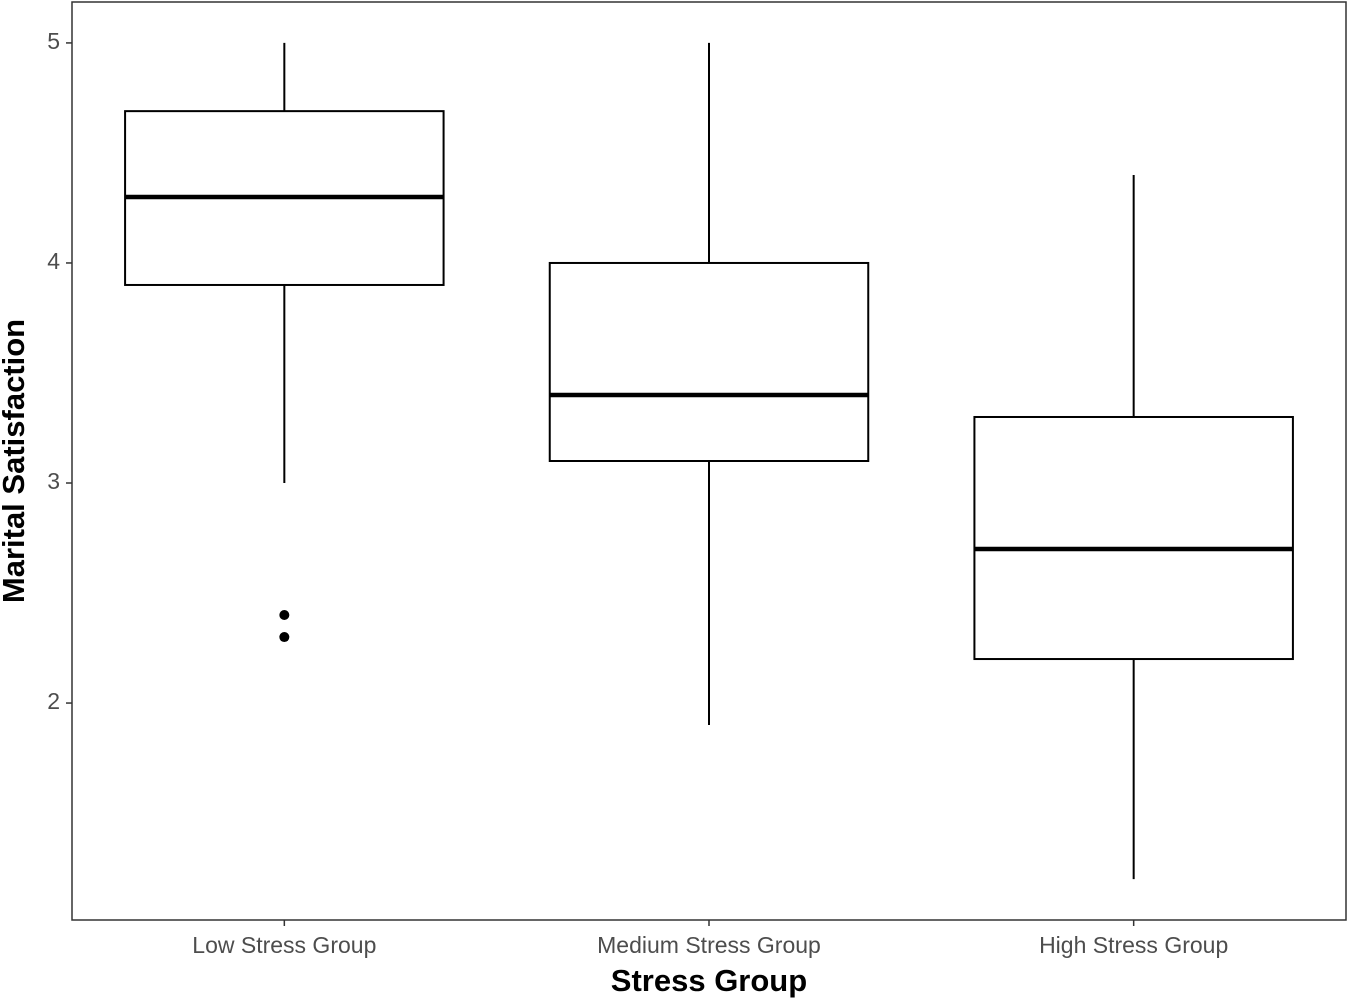  Describe the element at coordinates (53, 701) in the screenshot. I see `y-tick-label: 2` at that location.